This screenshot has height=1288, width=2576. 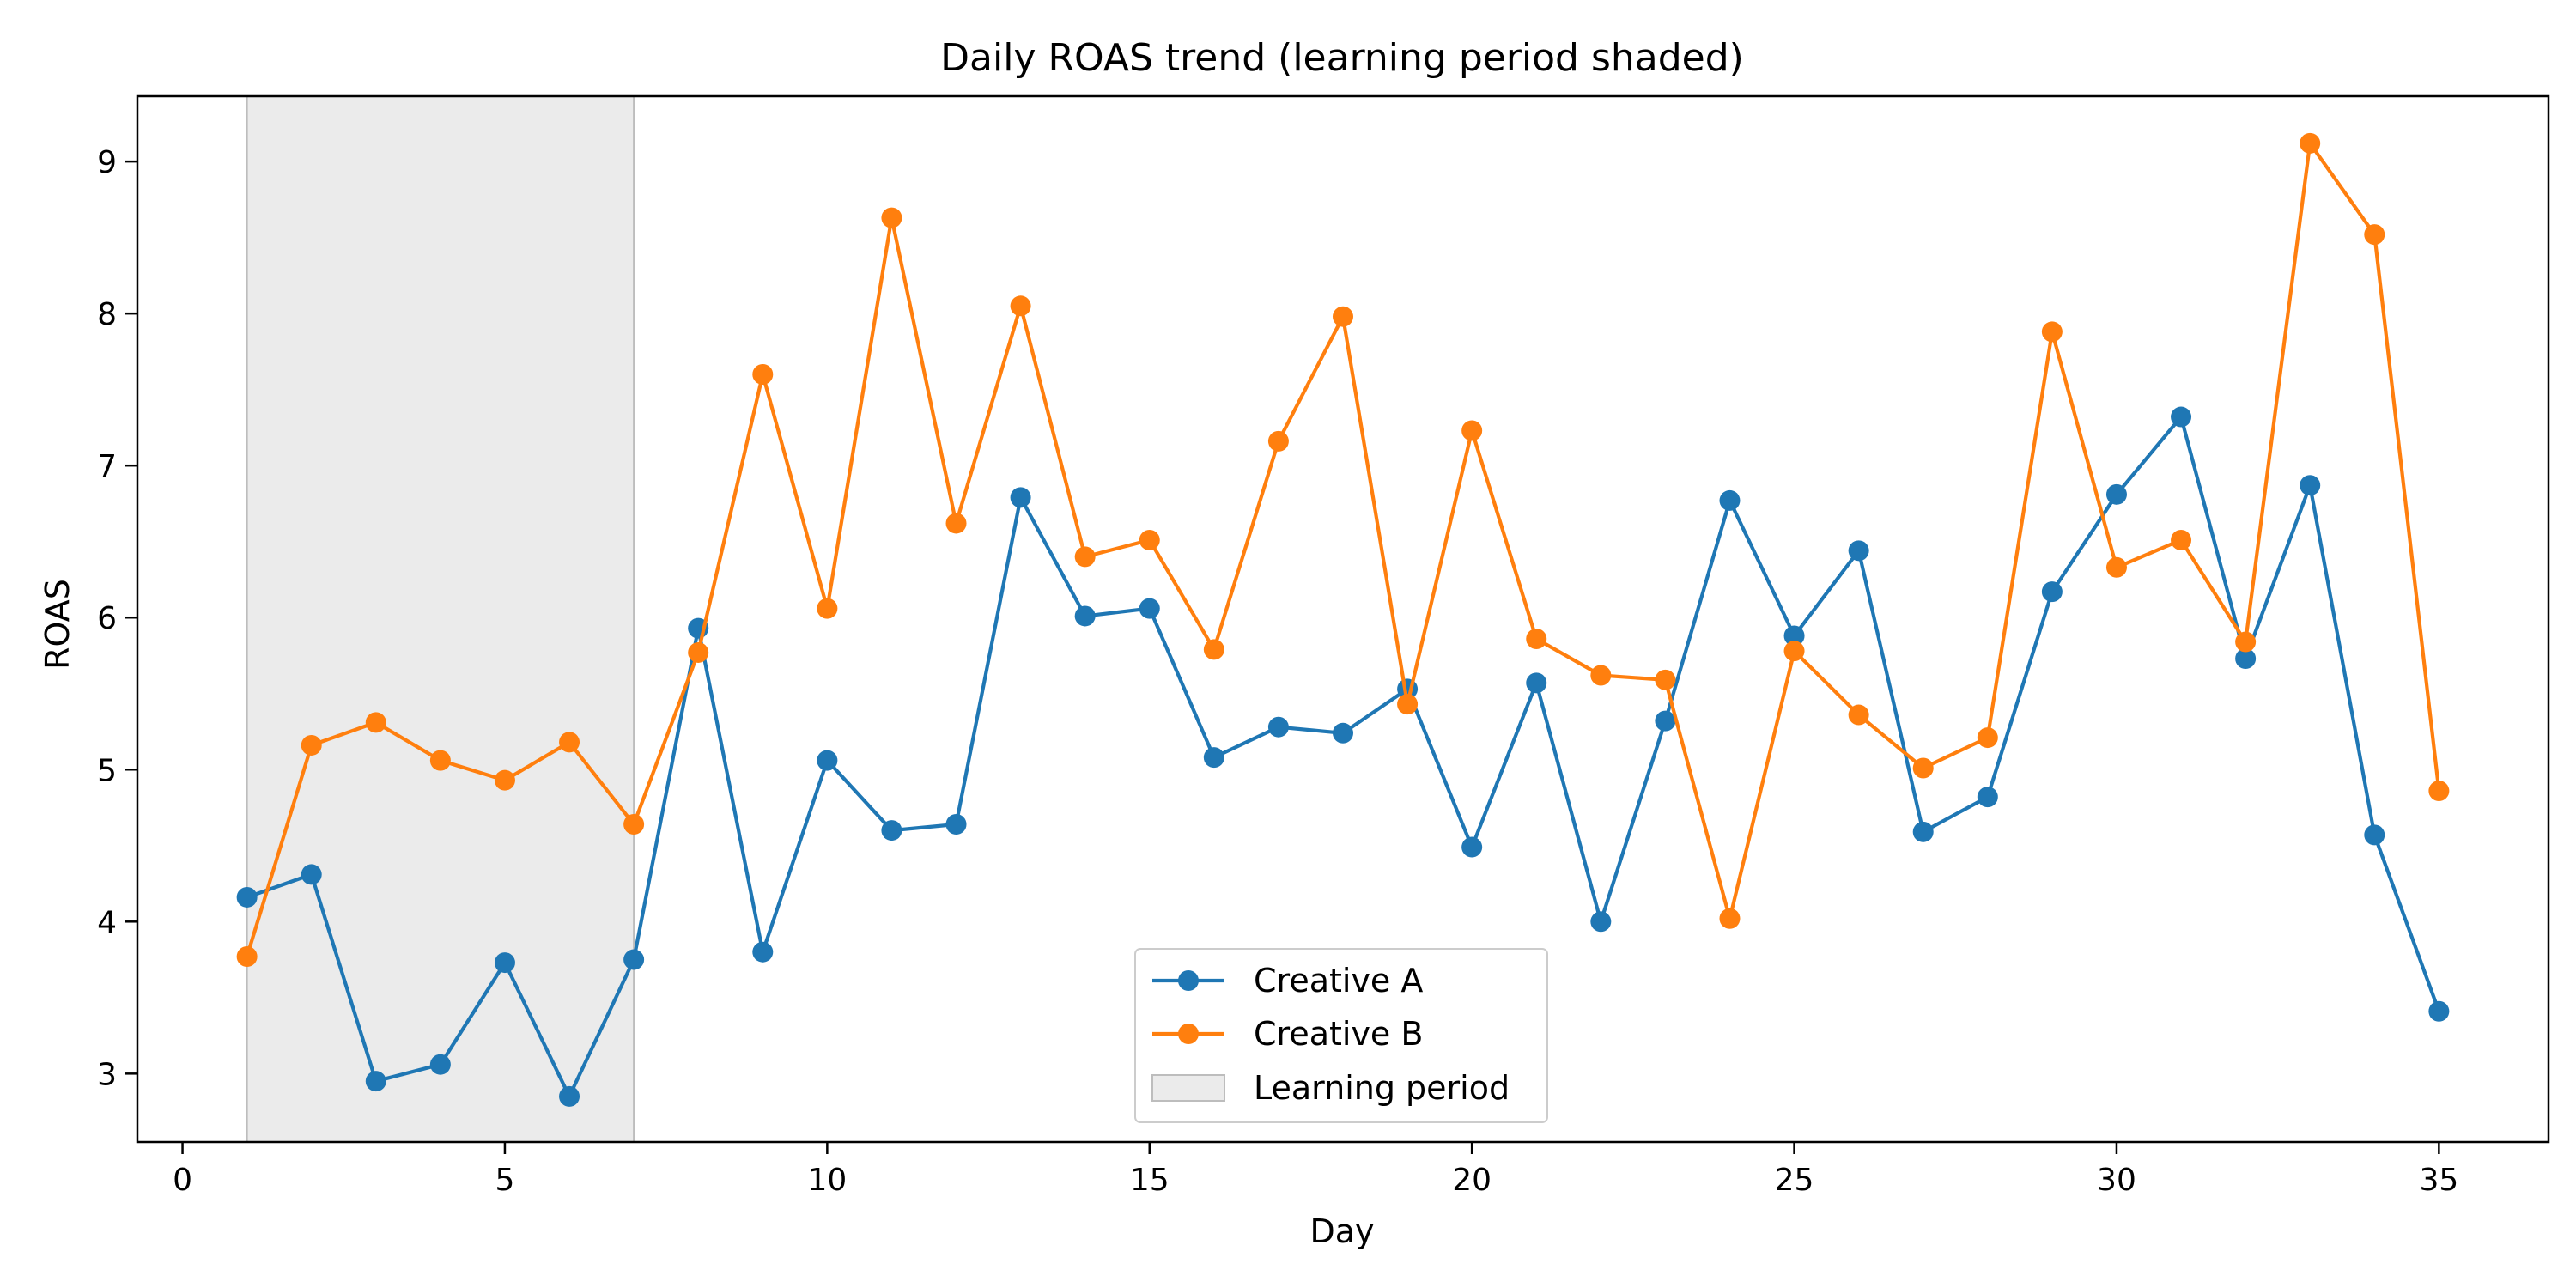 I want to click on learning-period-shading, so click(x=441, y=619).